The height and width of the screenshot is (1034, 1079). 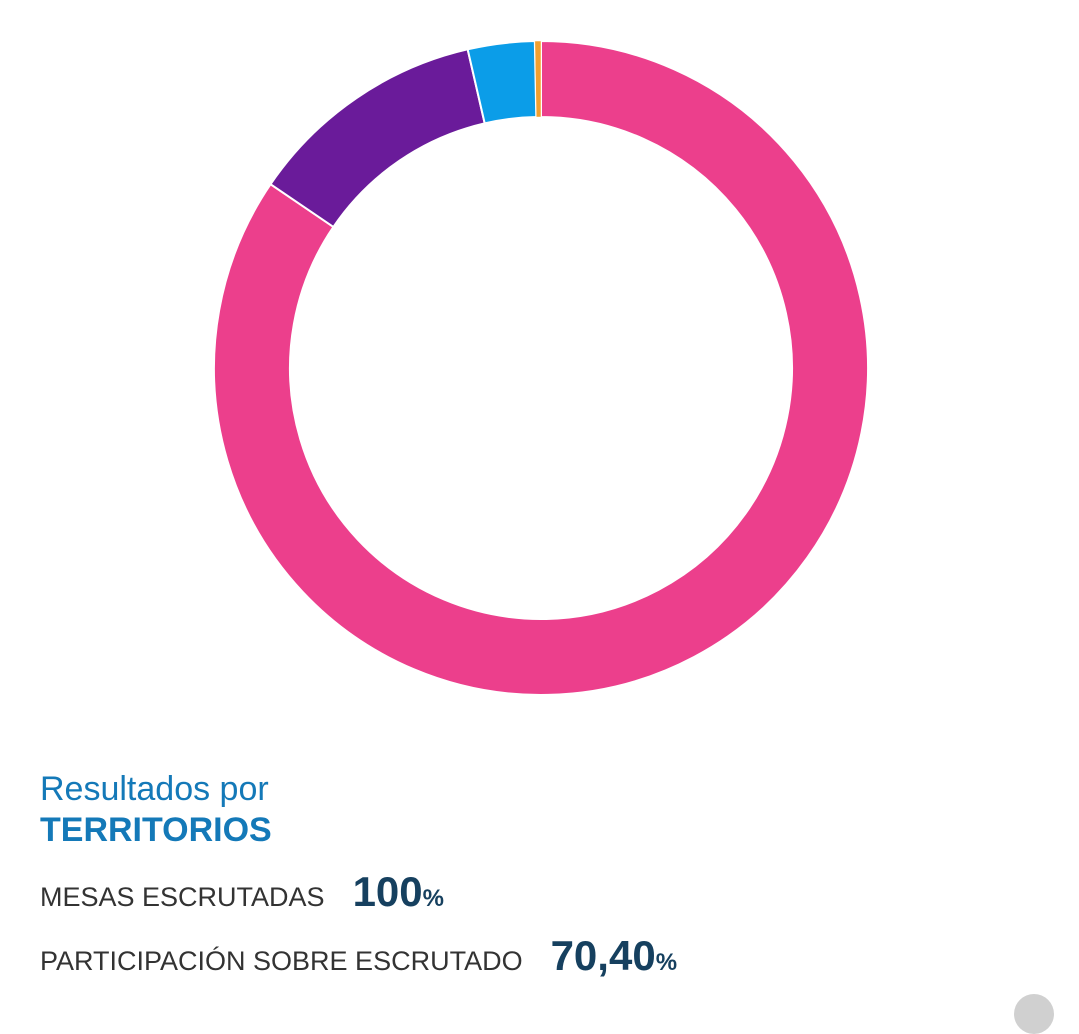 What do you see at coordinates (387, 891) in the screenshot?
I see `stat-value: 100` at bounding box center [387, 891].